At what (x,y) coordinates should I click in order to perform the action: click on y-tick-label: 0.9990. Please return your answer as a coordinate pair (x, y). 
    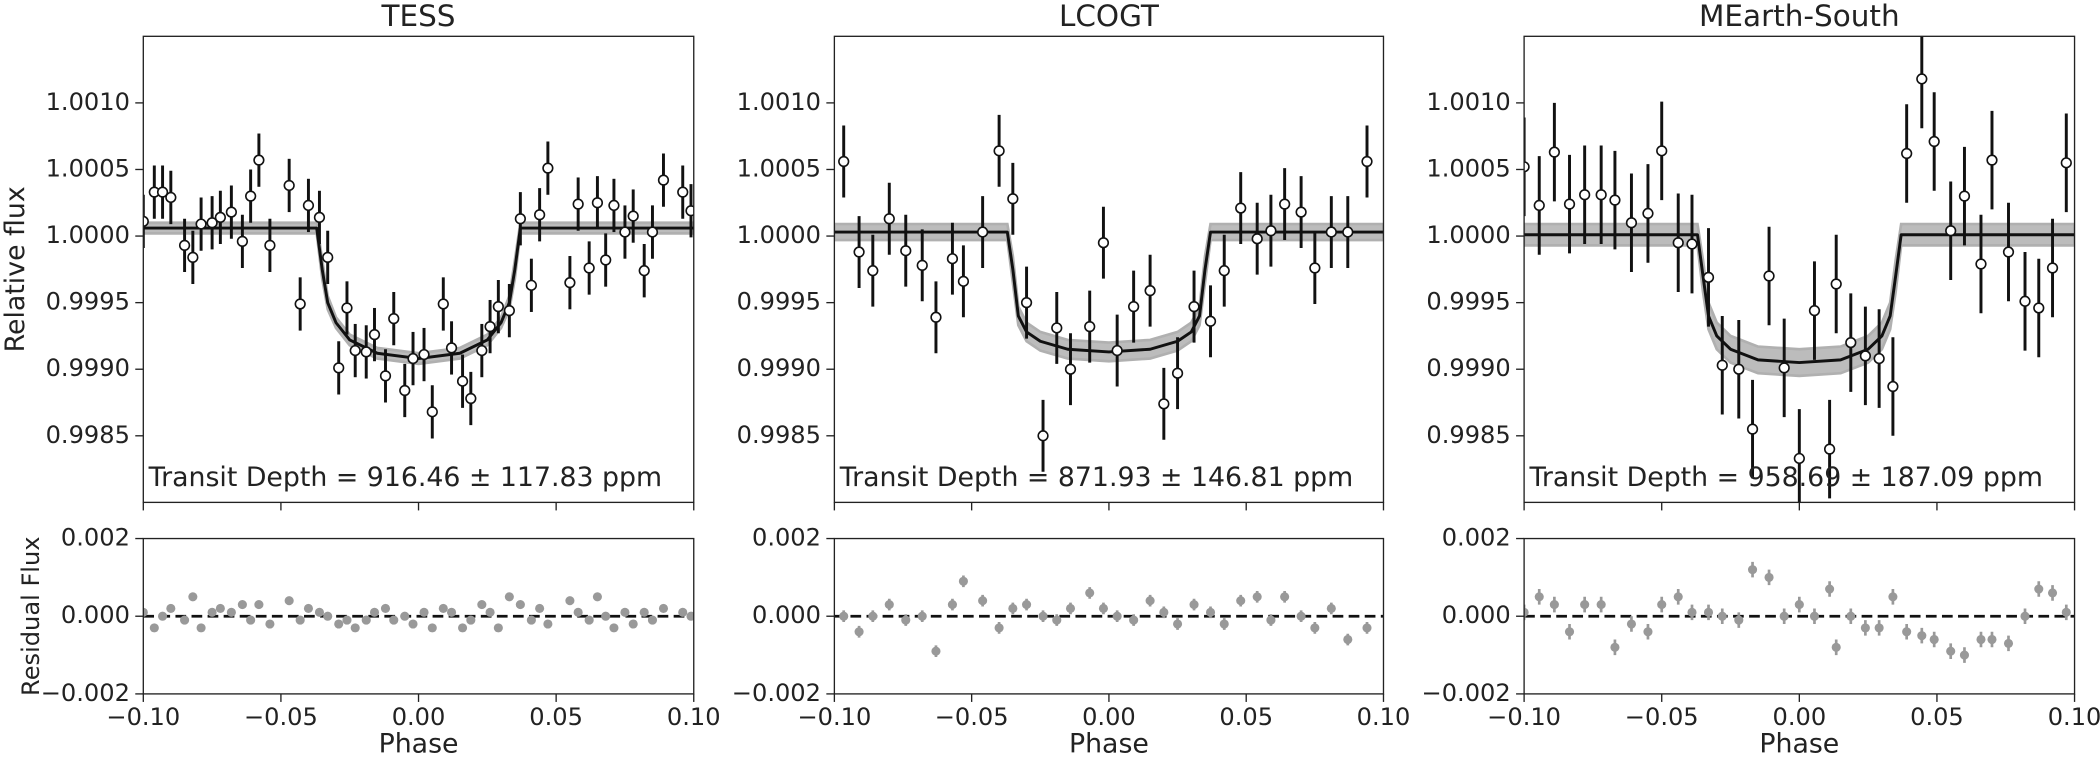
    Looking at the image, I should click on (779, 368).